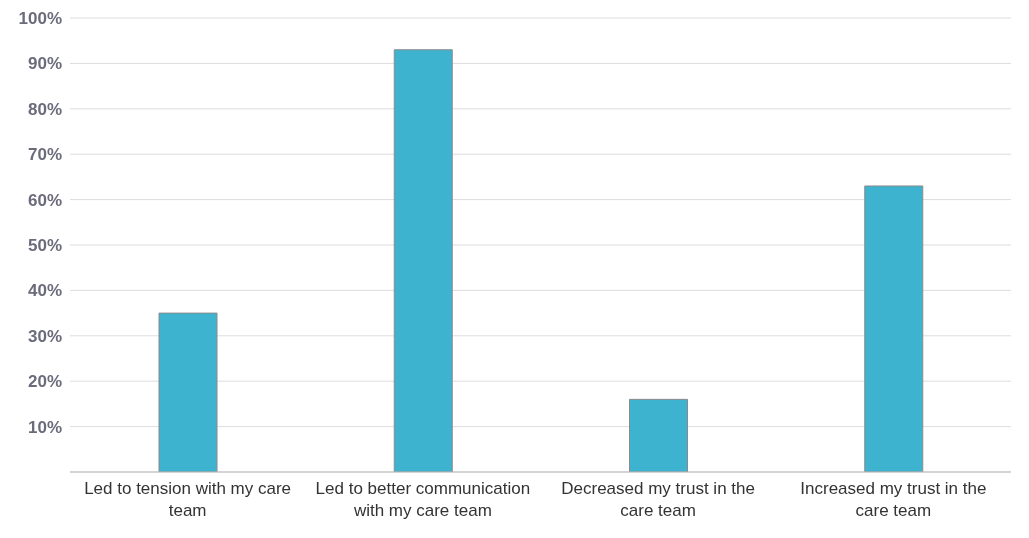 The width and height of the screenshot is (1029, 538). I want to click on y-tick-label: 80%, so click(44, 109).